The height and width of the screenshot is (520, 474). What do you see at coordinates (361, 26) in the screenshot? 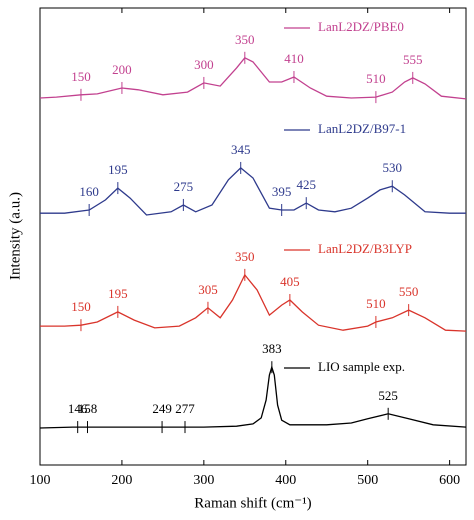
I see `legend-label: LanL2DZ/PBE0` at bounding box center [361, 26].